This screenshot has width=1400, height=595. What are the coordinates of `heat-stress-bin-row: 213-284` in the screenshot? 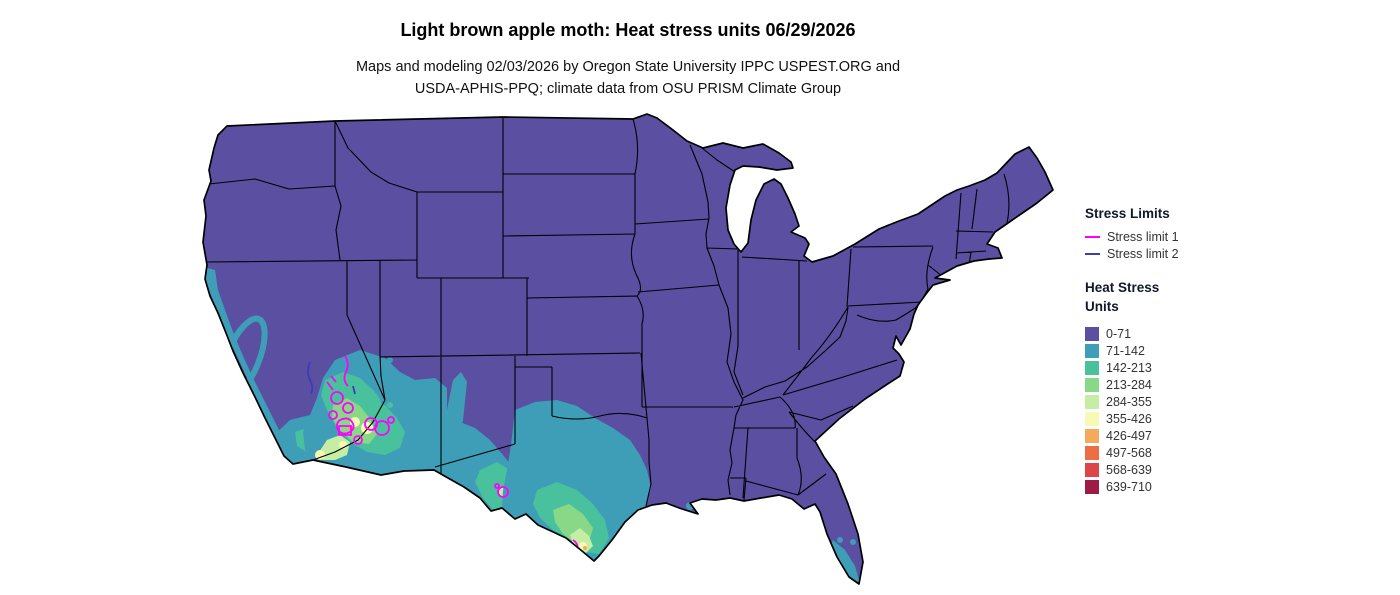 It's located at (1210, 384).